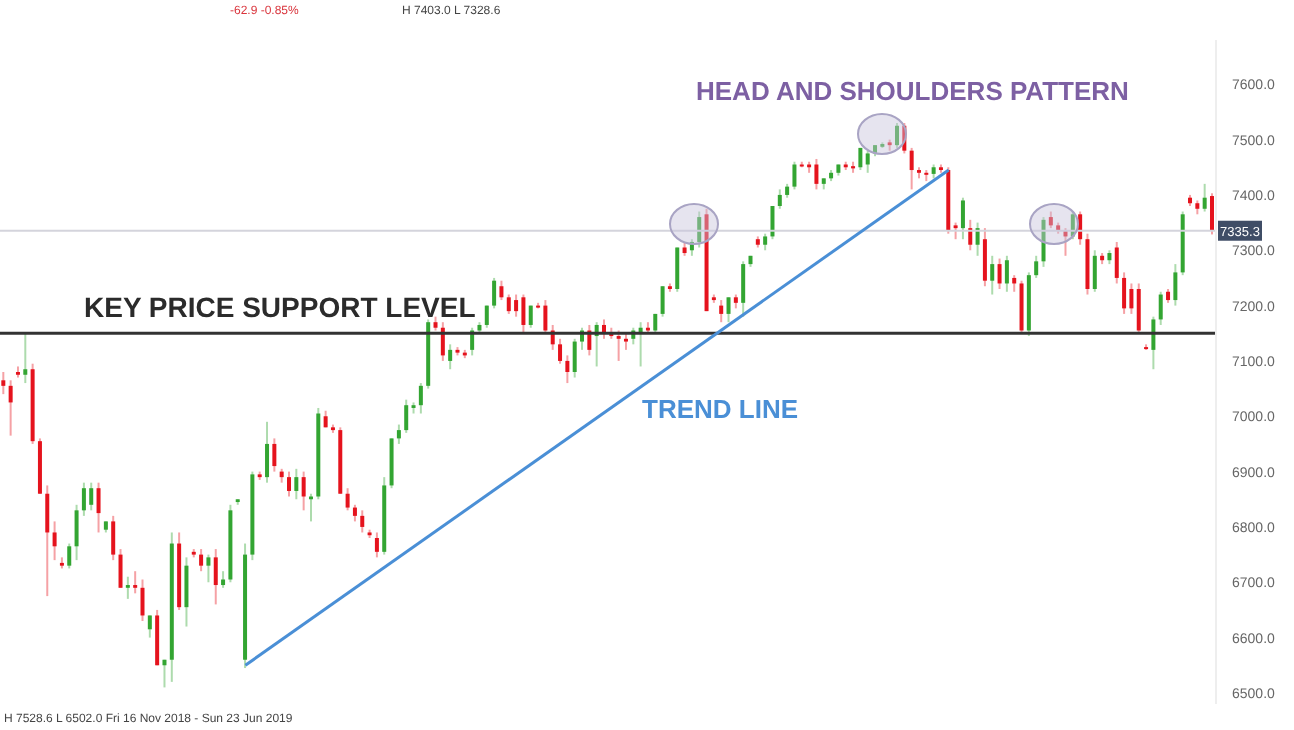 The width and height of the screenshot is (1294, 730). I want to click on series-label: TREND LINE, so click(720, 409).